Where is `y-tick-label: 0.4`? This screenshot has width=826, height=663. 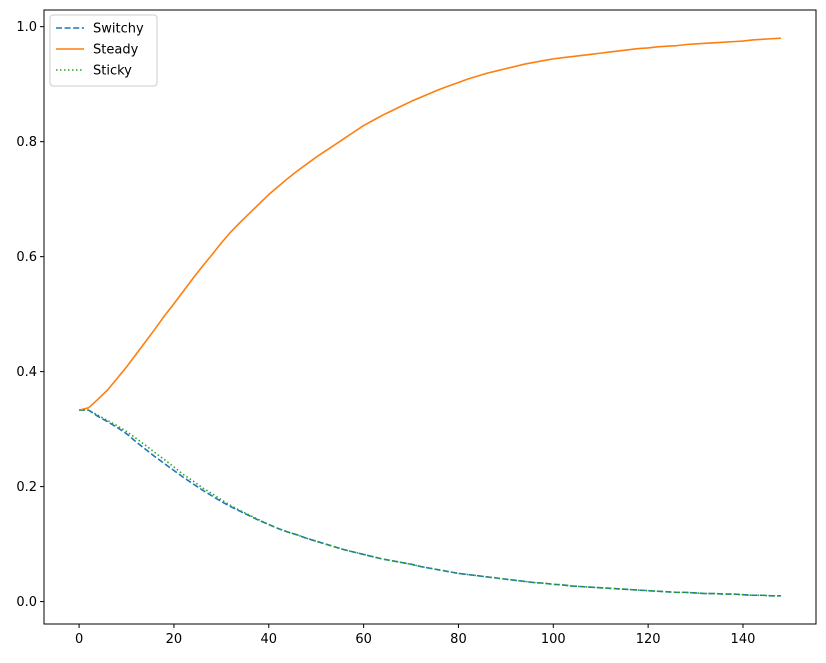 y-tick-label: 0.4 is located at coordinates (26, 372).